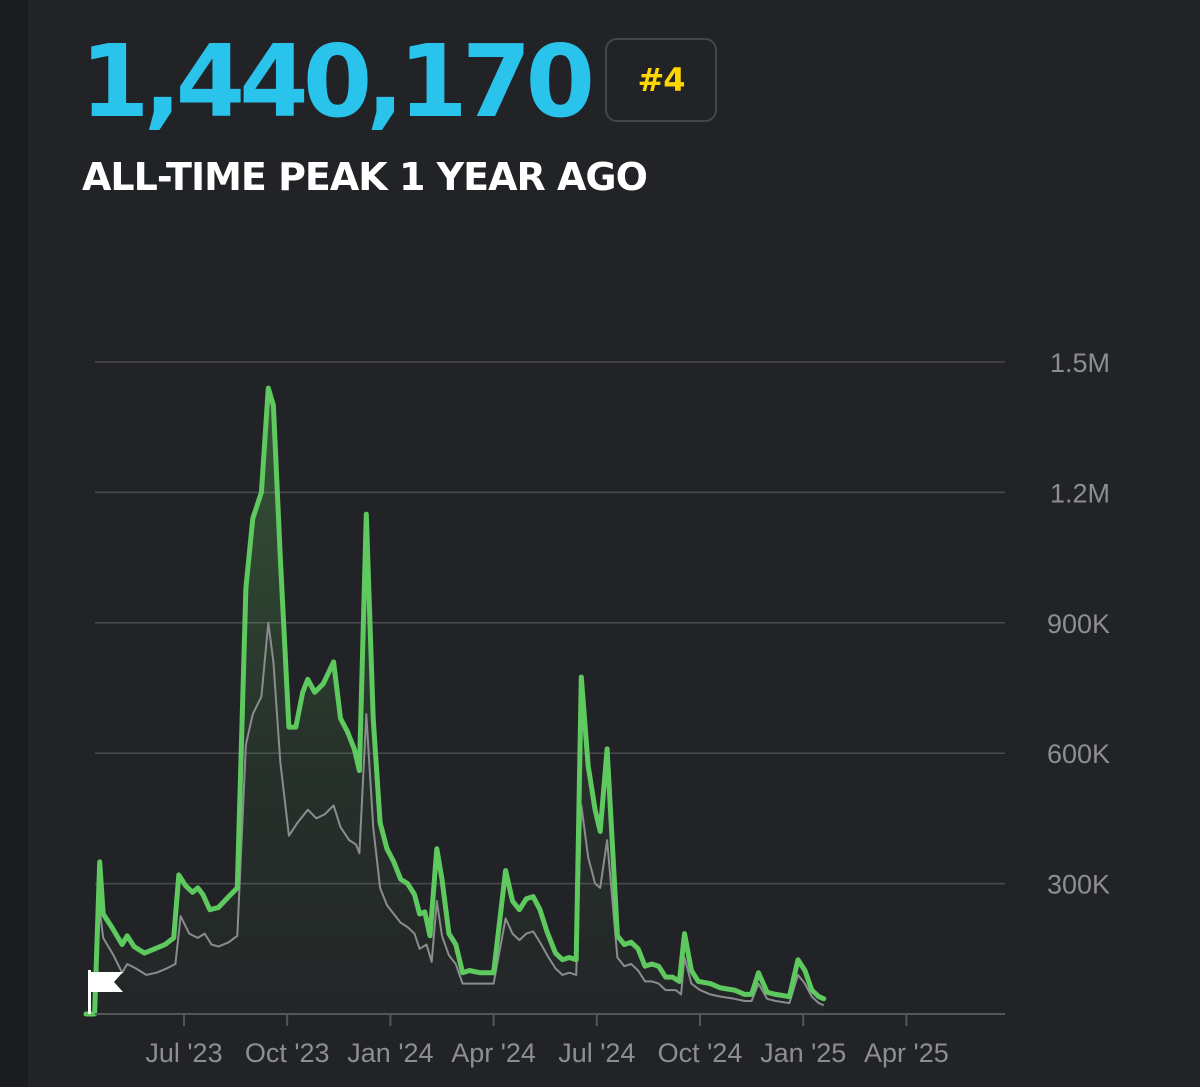 The image size is (1200, 1087). What do you see at coordinates (1078, 885) in the screenshot?
I see `y-tick-label: 300K` at bounding box center [1078, 885].